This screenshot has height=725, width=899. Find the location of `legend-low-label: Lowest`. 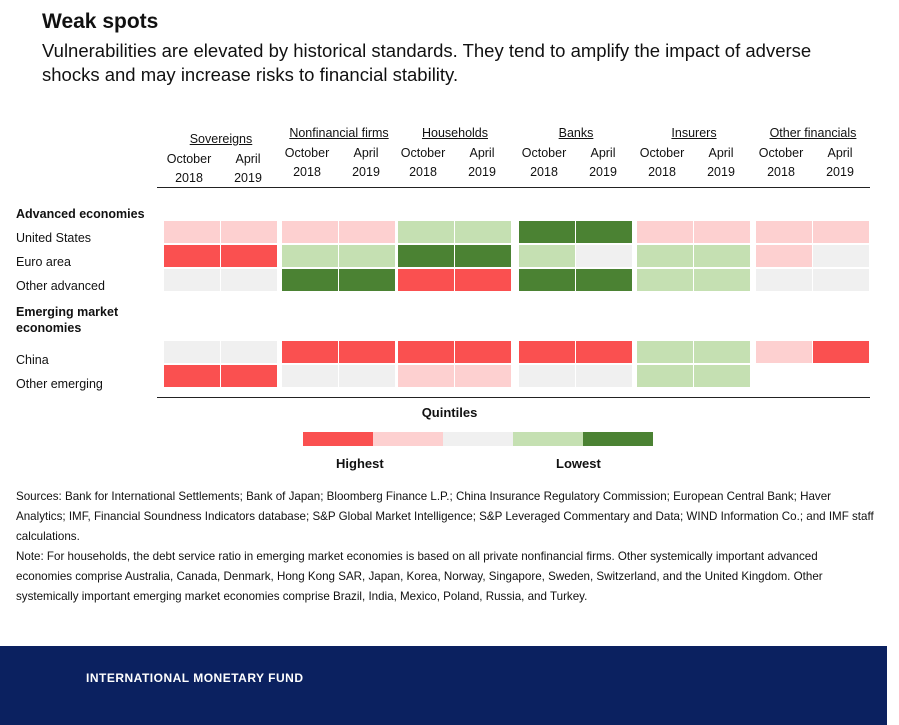

legend-low-label: Lowest is located at coordinates (578, 463).